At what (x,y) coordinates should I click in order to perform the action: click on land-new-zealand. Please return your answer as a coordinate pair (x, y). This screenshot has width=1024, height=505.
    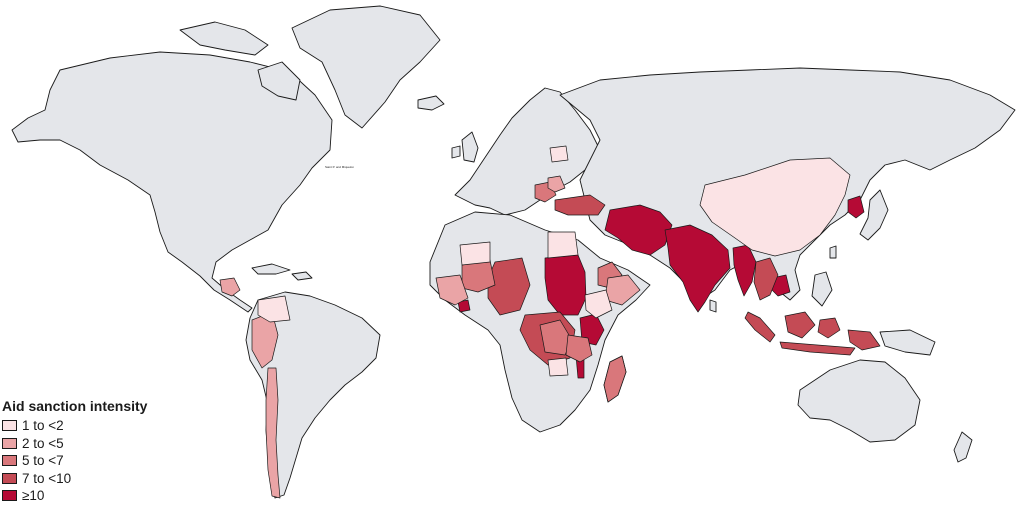
    Looking at the image, I should click on (963, 447).